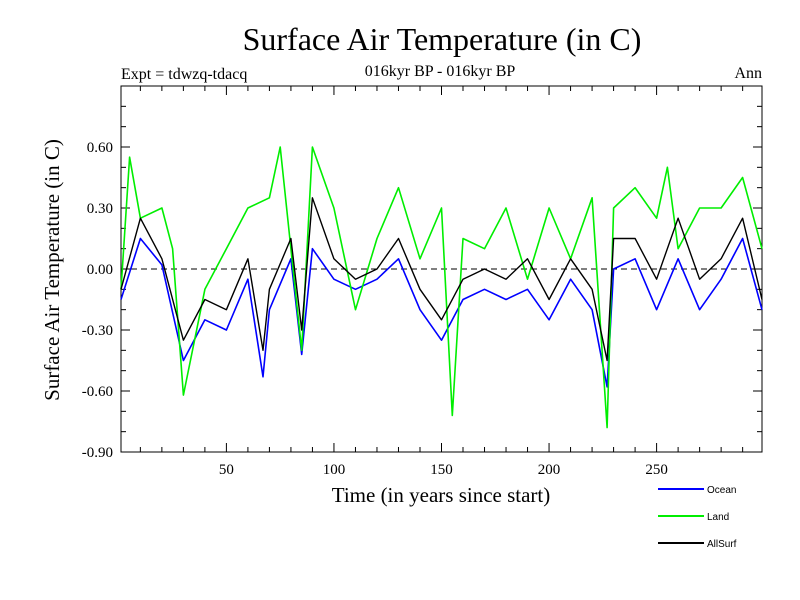 The width and height of the screenshot is (800, 600). Describe the element at coordinates (97, 453) in the screenshot. I see `y-tick-label: -0.90` at that location.